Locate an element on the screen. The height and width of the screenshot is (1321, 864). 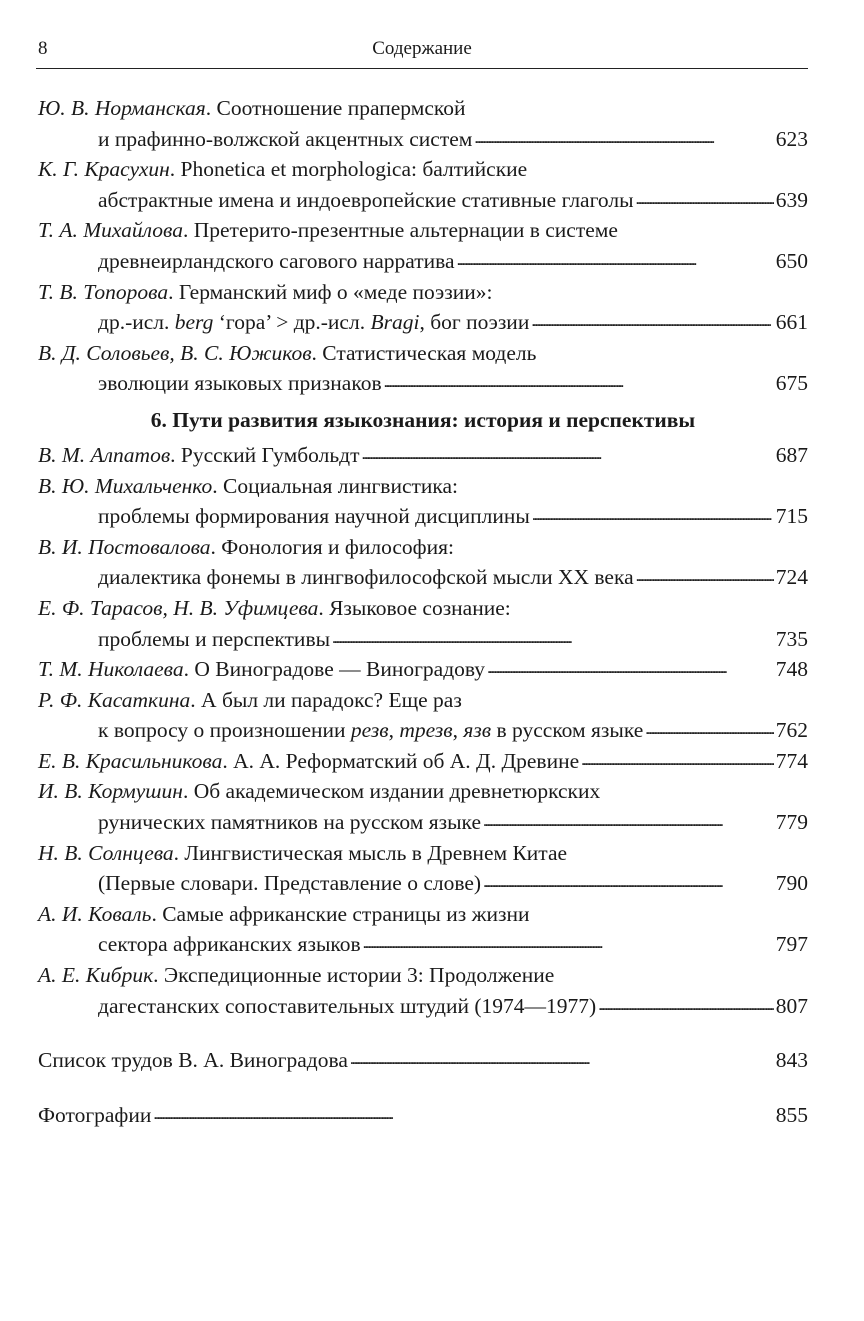
text-segment: . А был ли парадокс? Еще раз is located at coordinates (326, 699).